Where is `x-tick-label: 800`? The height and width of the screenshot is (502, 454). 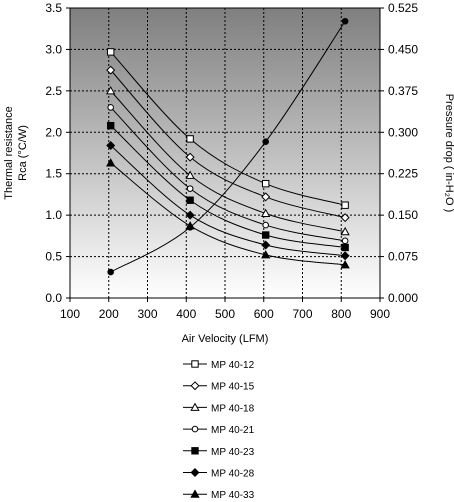 x-tick-label: 800 is located at coordinates (341, 314).